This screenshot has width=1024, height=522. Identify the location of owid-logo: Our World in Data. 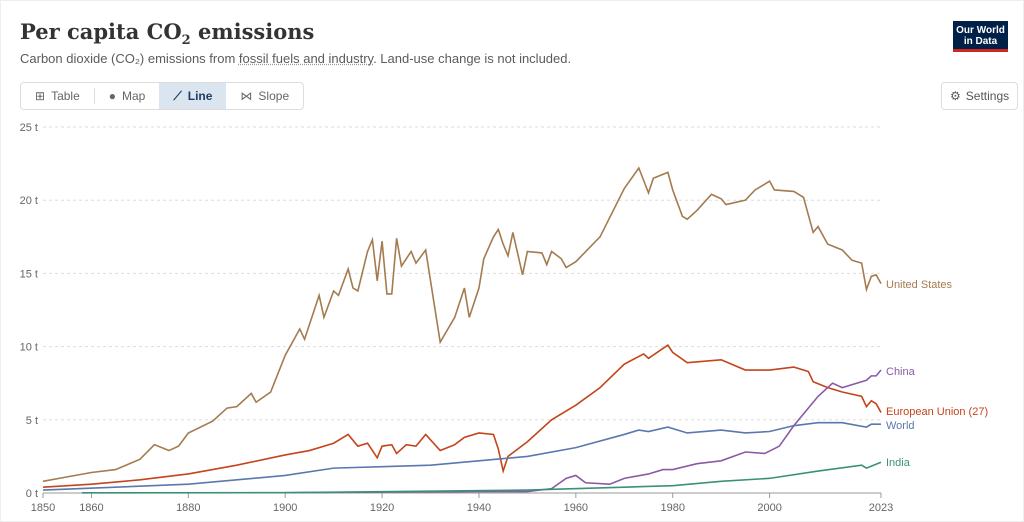
(980, 36).